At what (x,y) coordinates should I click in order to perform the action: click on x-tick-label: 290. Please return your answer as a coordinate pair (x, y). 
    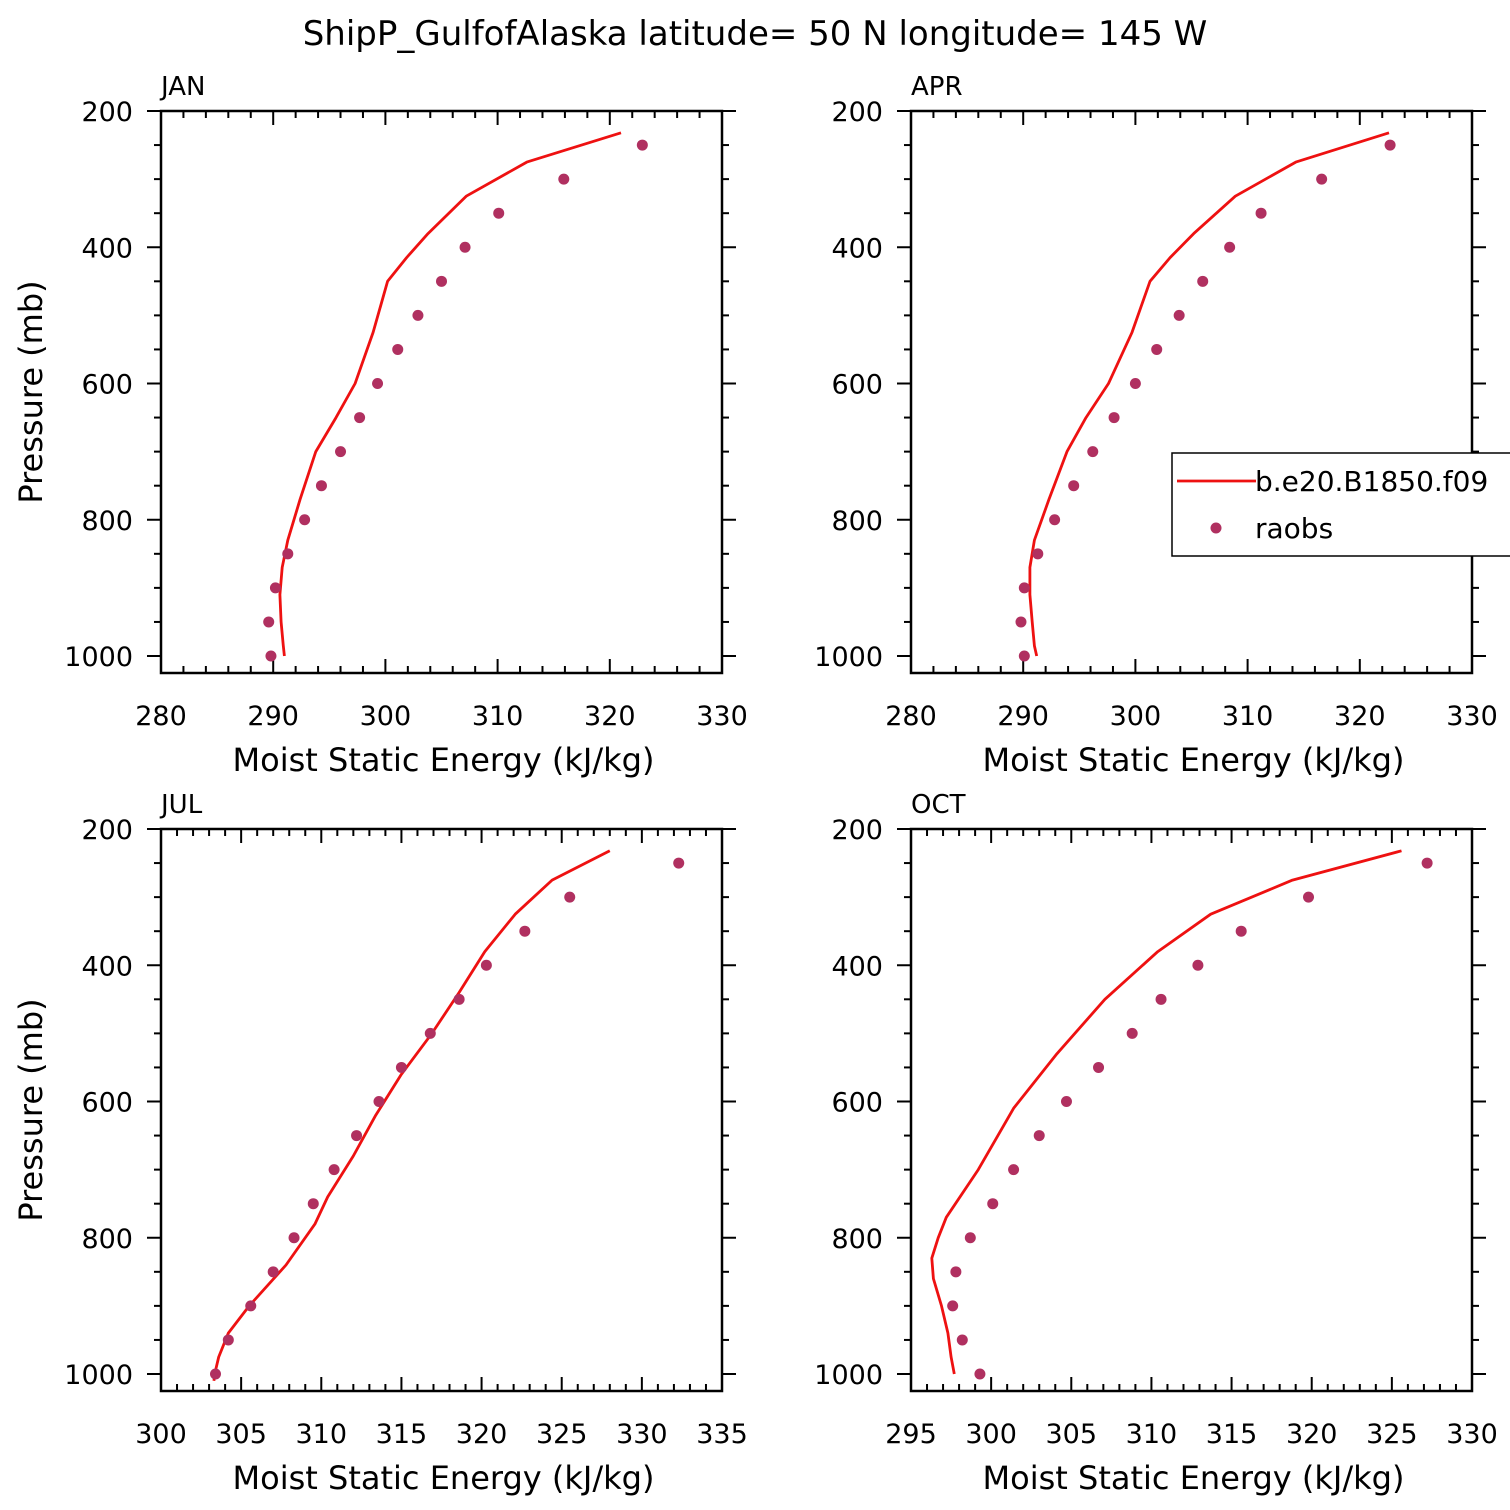
    Looking at the image, I should click on (273, 716).